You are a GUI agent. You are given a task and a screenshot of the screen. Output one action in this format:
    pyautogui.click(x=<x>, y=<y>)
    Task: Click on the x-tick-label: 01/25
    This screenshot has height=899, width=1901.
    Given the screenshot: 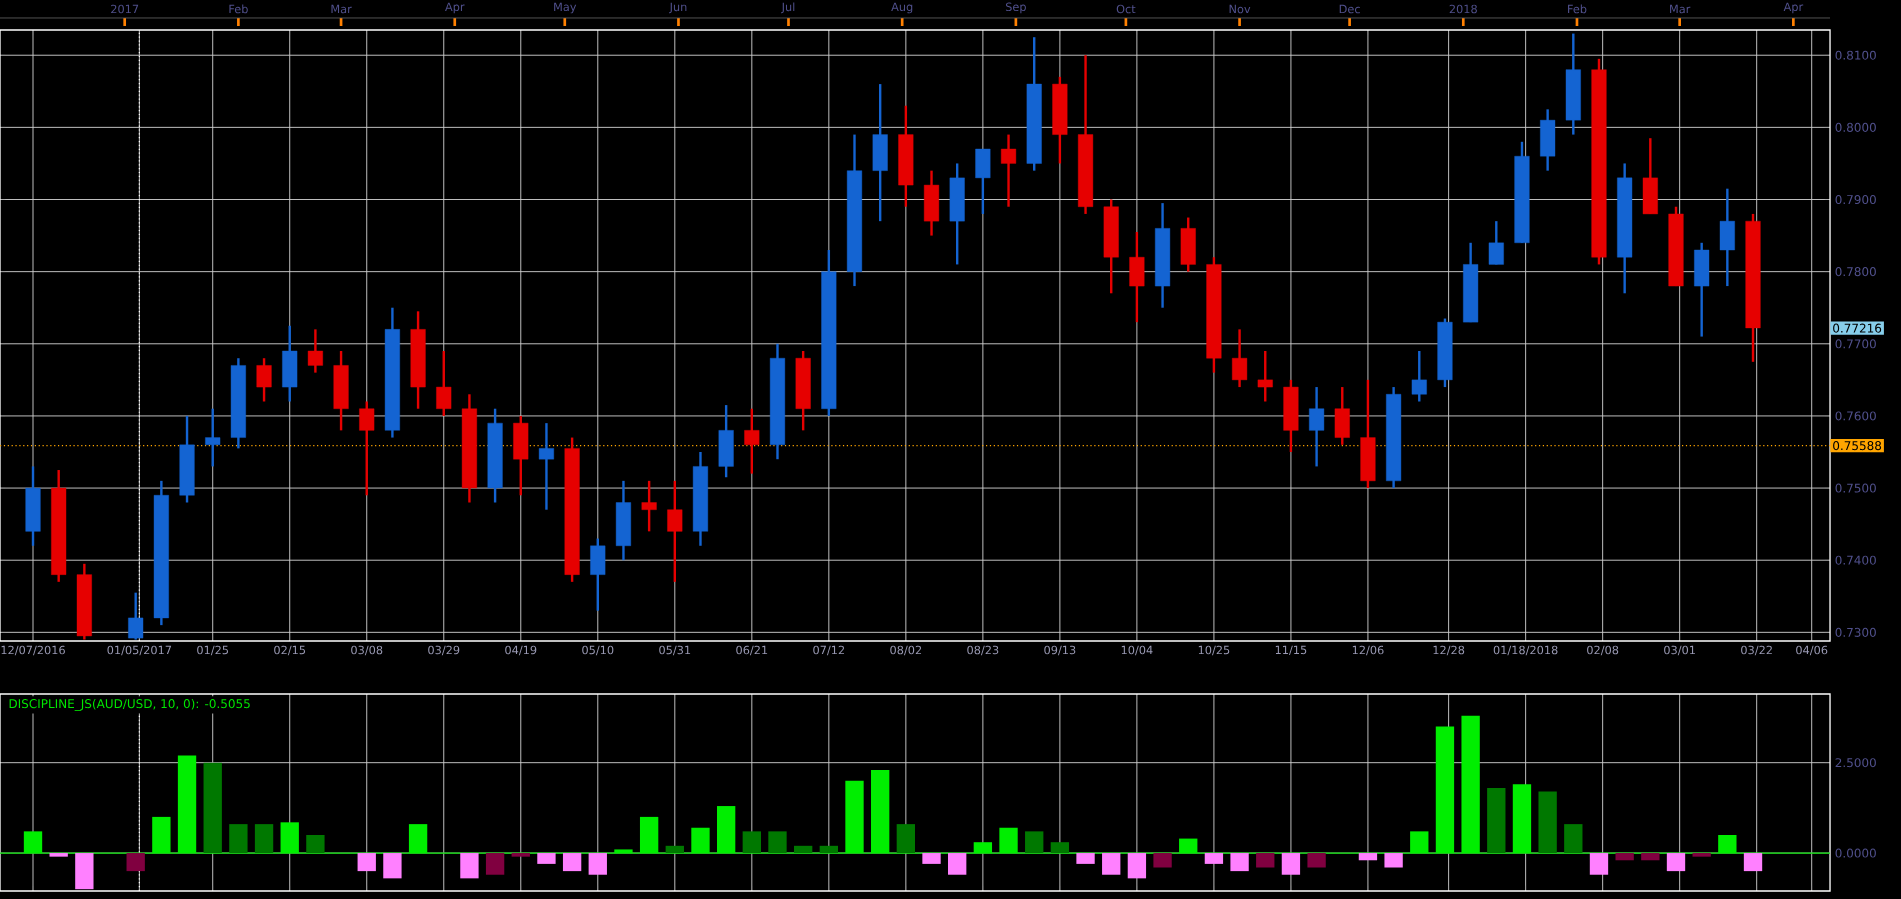 What is the action you would take?
    pyautogui.click(x=213, y=650)
    